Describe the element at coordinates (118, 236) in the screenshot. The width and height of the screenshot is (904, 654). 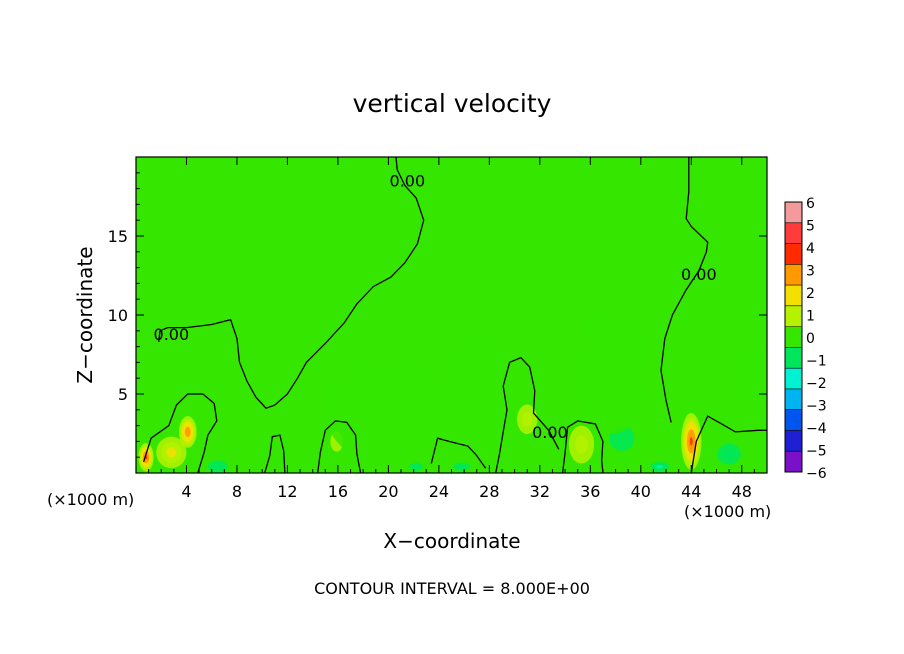
I see `y-tick-label-15: 15` at that location.